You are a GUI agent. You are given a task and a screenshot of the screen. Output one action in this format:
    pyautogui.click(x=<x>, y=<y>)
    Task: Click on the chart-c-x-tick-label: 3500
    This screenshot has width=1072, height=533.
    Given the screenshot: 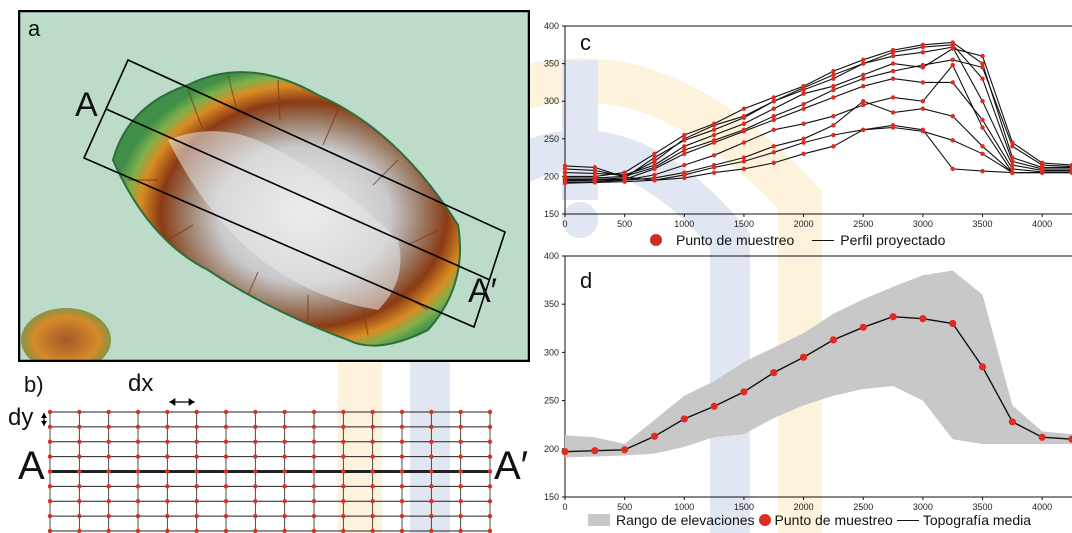 What is the action you would take?
    pyautogui.click(x=983, y=223)
    